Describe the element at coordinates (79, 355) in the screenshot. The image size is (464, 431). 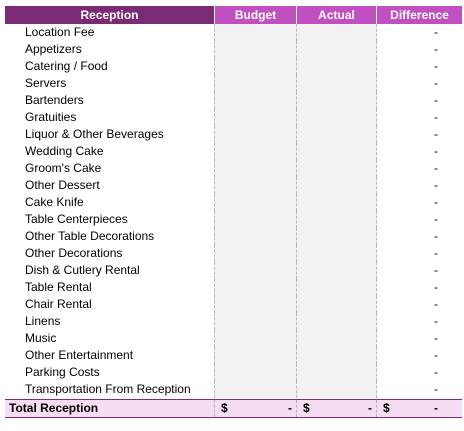
I see `row-label-cell: Other Entertainment` at that location.